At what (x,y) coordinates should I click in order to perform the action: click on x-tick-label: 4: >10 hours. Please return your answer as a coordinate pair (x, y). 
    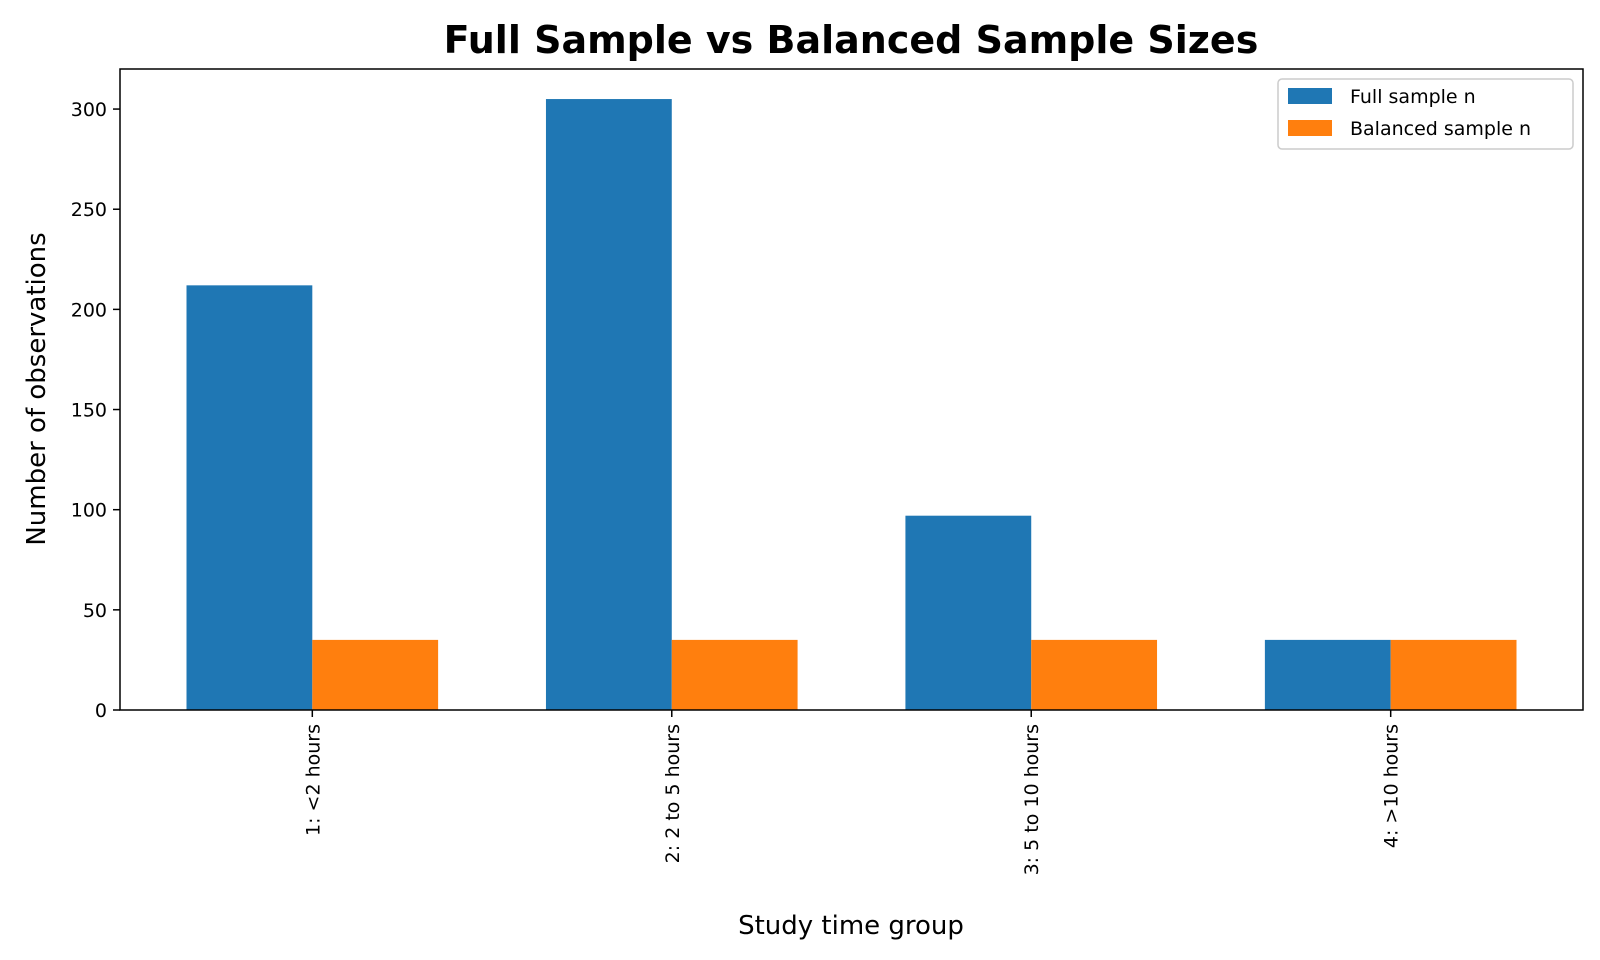
    Looking at the image, I should click on (1392, 786).